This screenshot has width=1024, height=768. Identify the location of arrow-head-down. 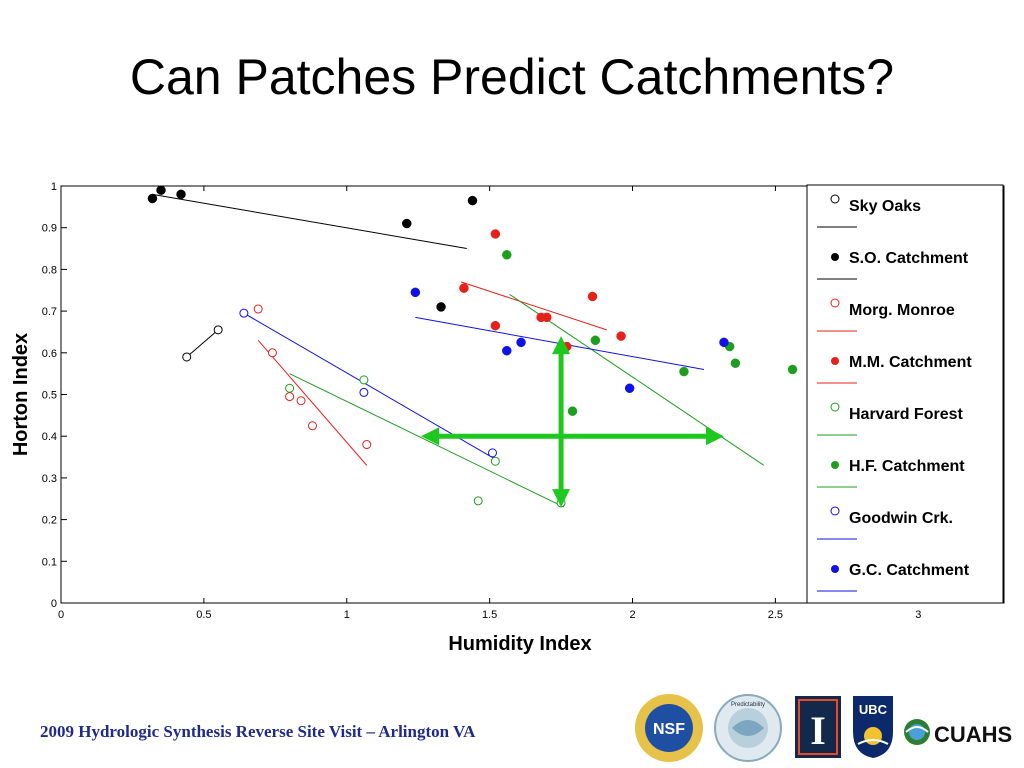
(561, 498).